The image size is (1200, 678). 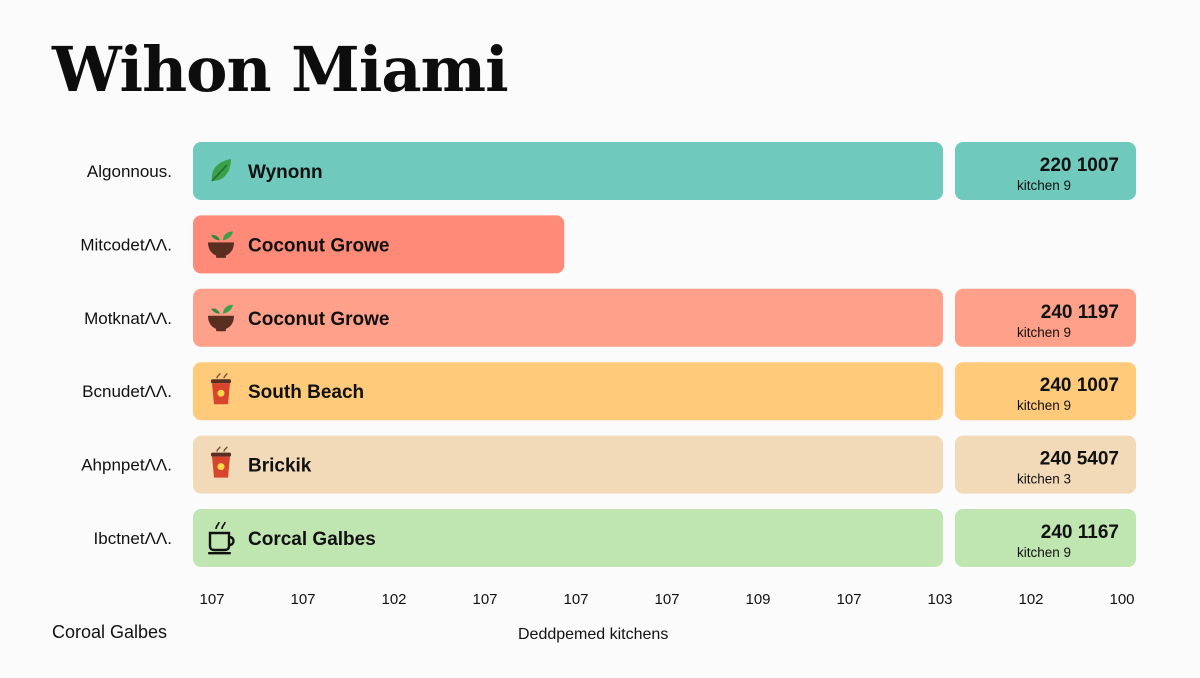 I want to click on bar-label: South Beach, so click(x=306, y=392).